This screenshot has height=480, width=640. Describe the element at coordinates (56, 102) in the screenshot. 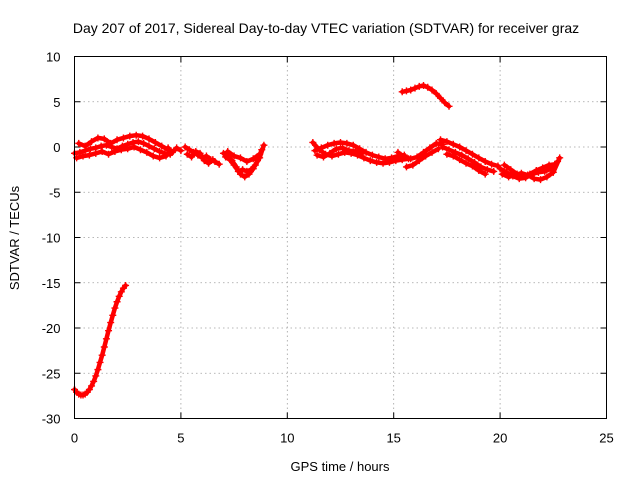

I see `y-tick-label: 5` at that location.